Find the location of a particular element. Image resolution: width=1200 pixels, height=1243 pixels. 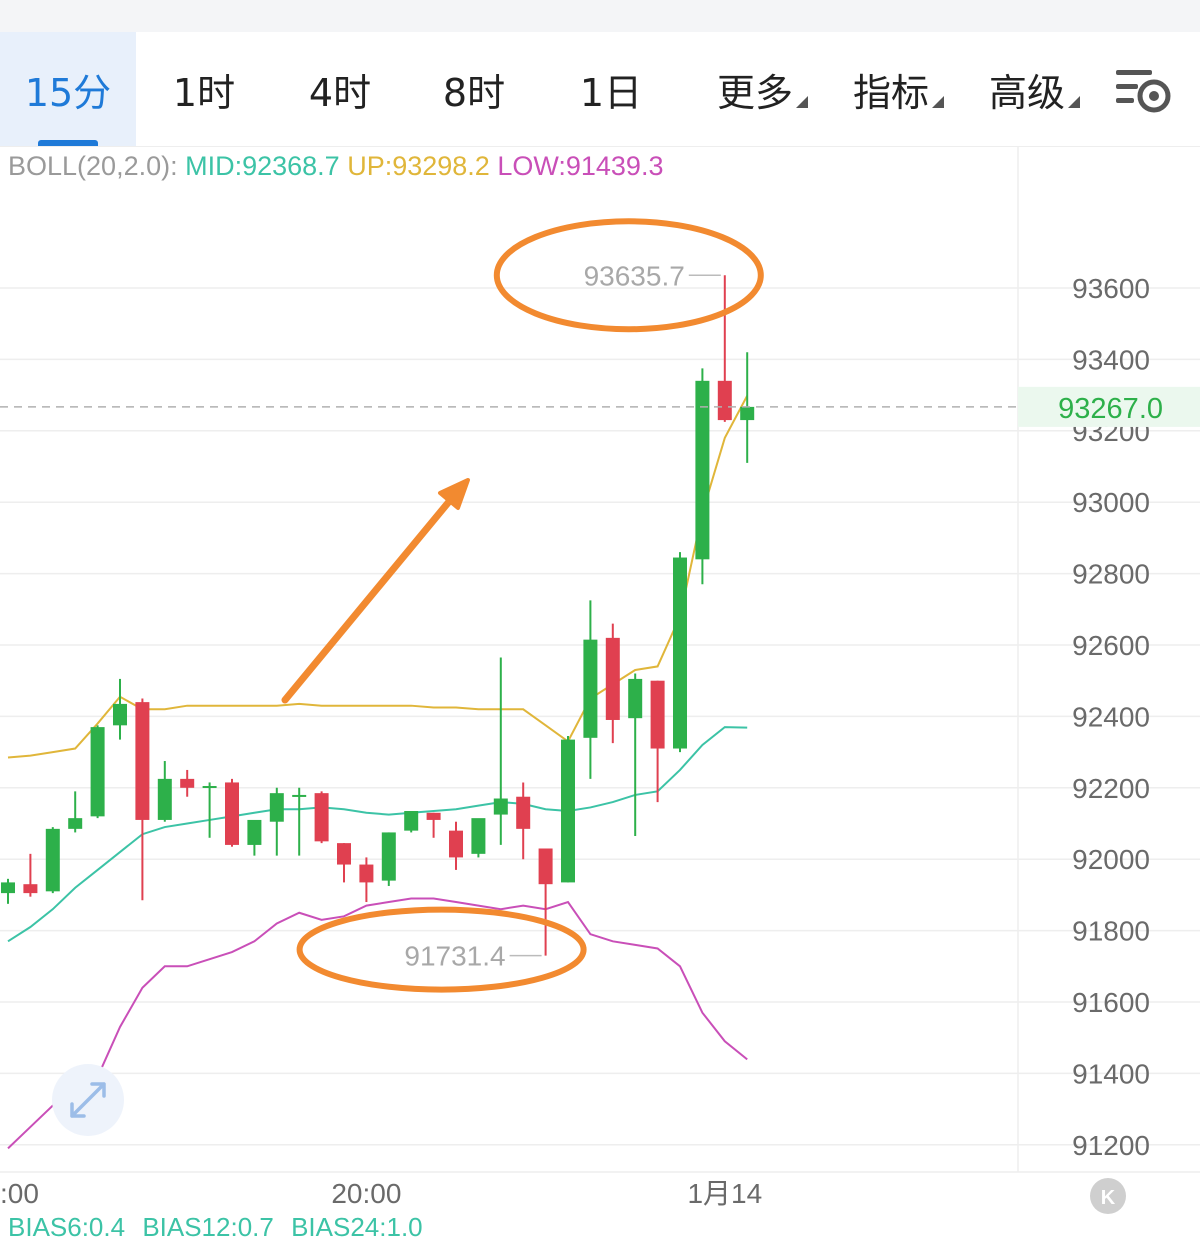

trend-arrow-head is located at coordinates (454, 494).